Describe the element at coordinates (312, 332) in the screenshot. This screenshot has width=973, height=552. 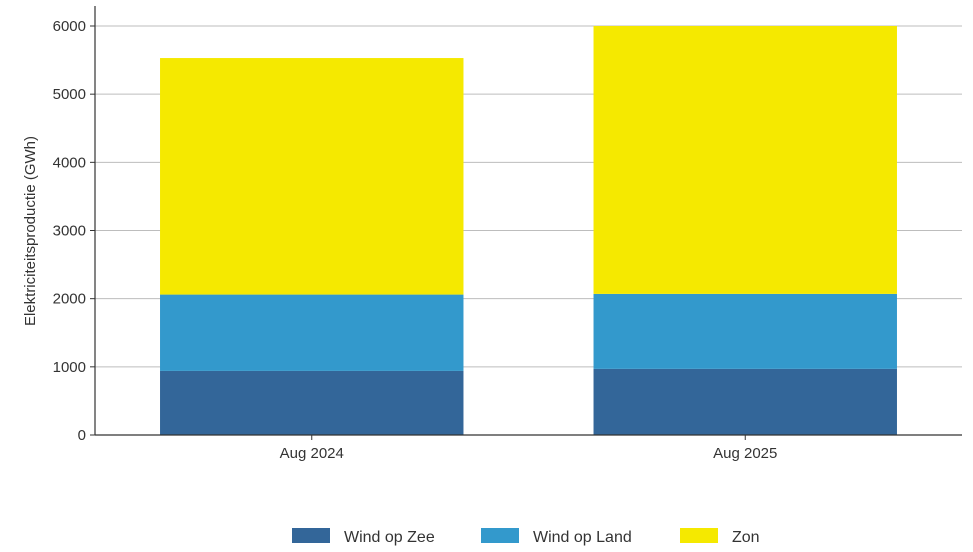
I see `bar-wind-op-land-aug-2024` at that location.